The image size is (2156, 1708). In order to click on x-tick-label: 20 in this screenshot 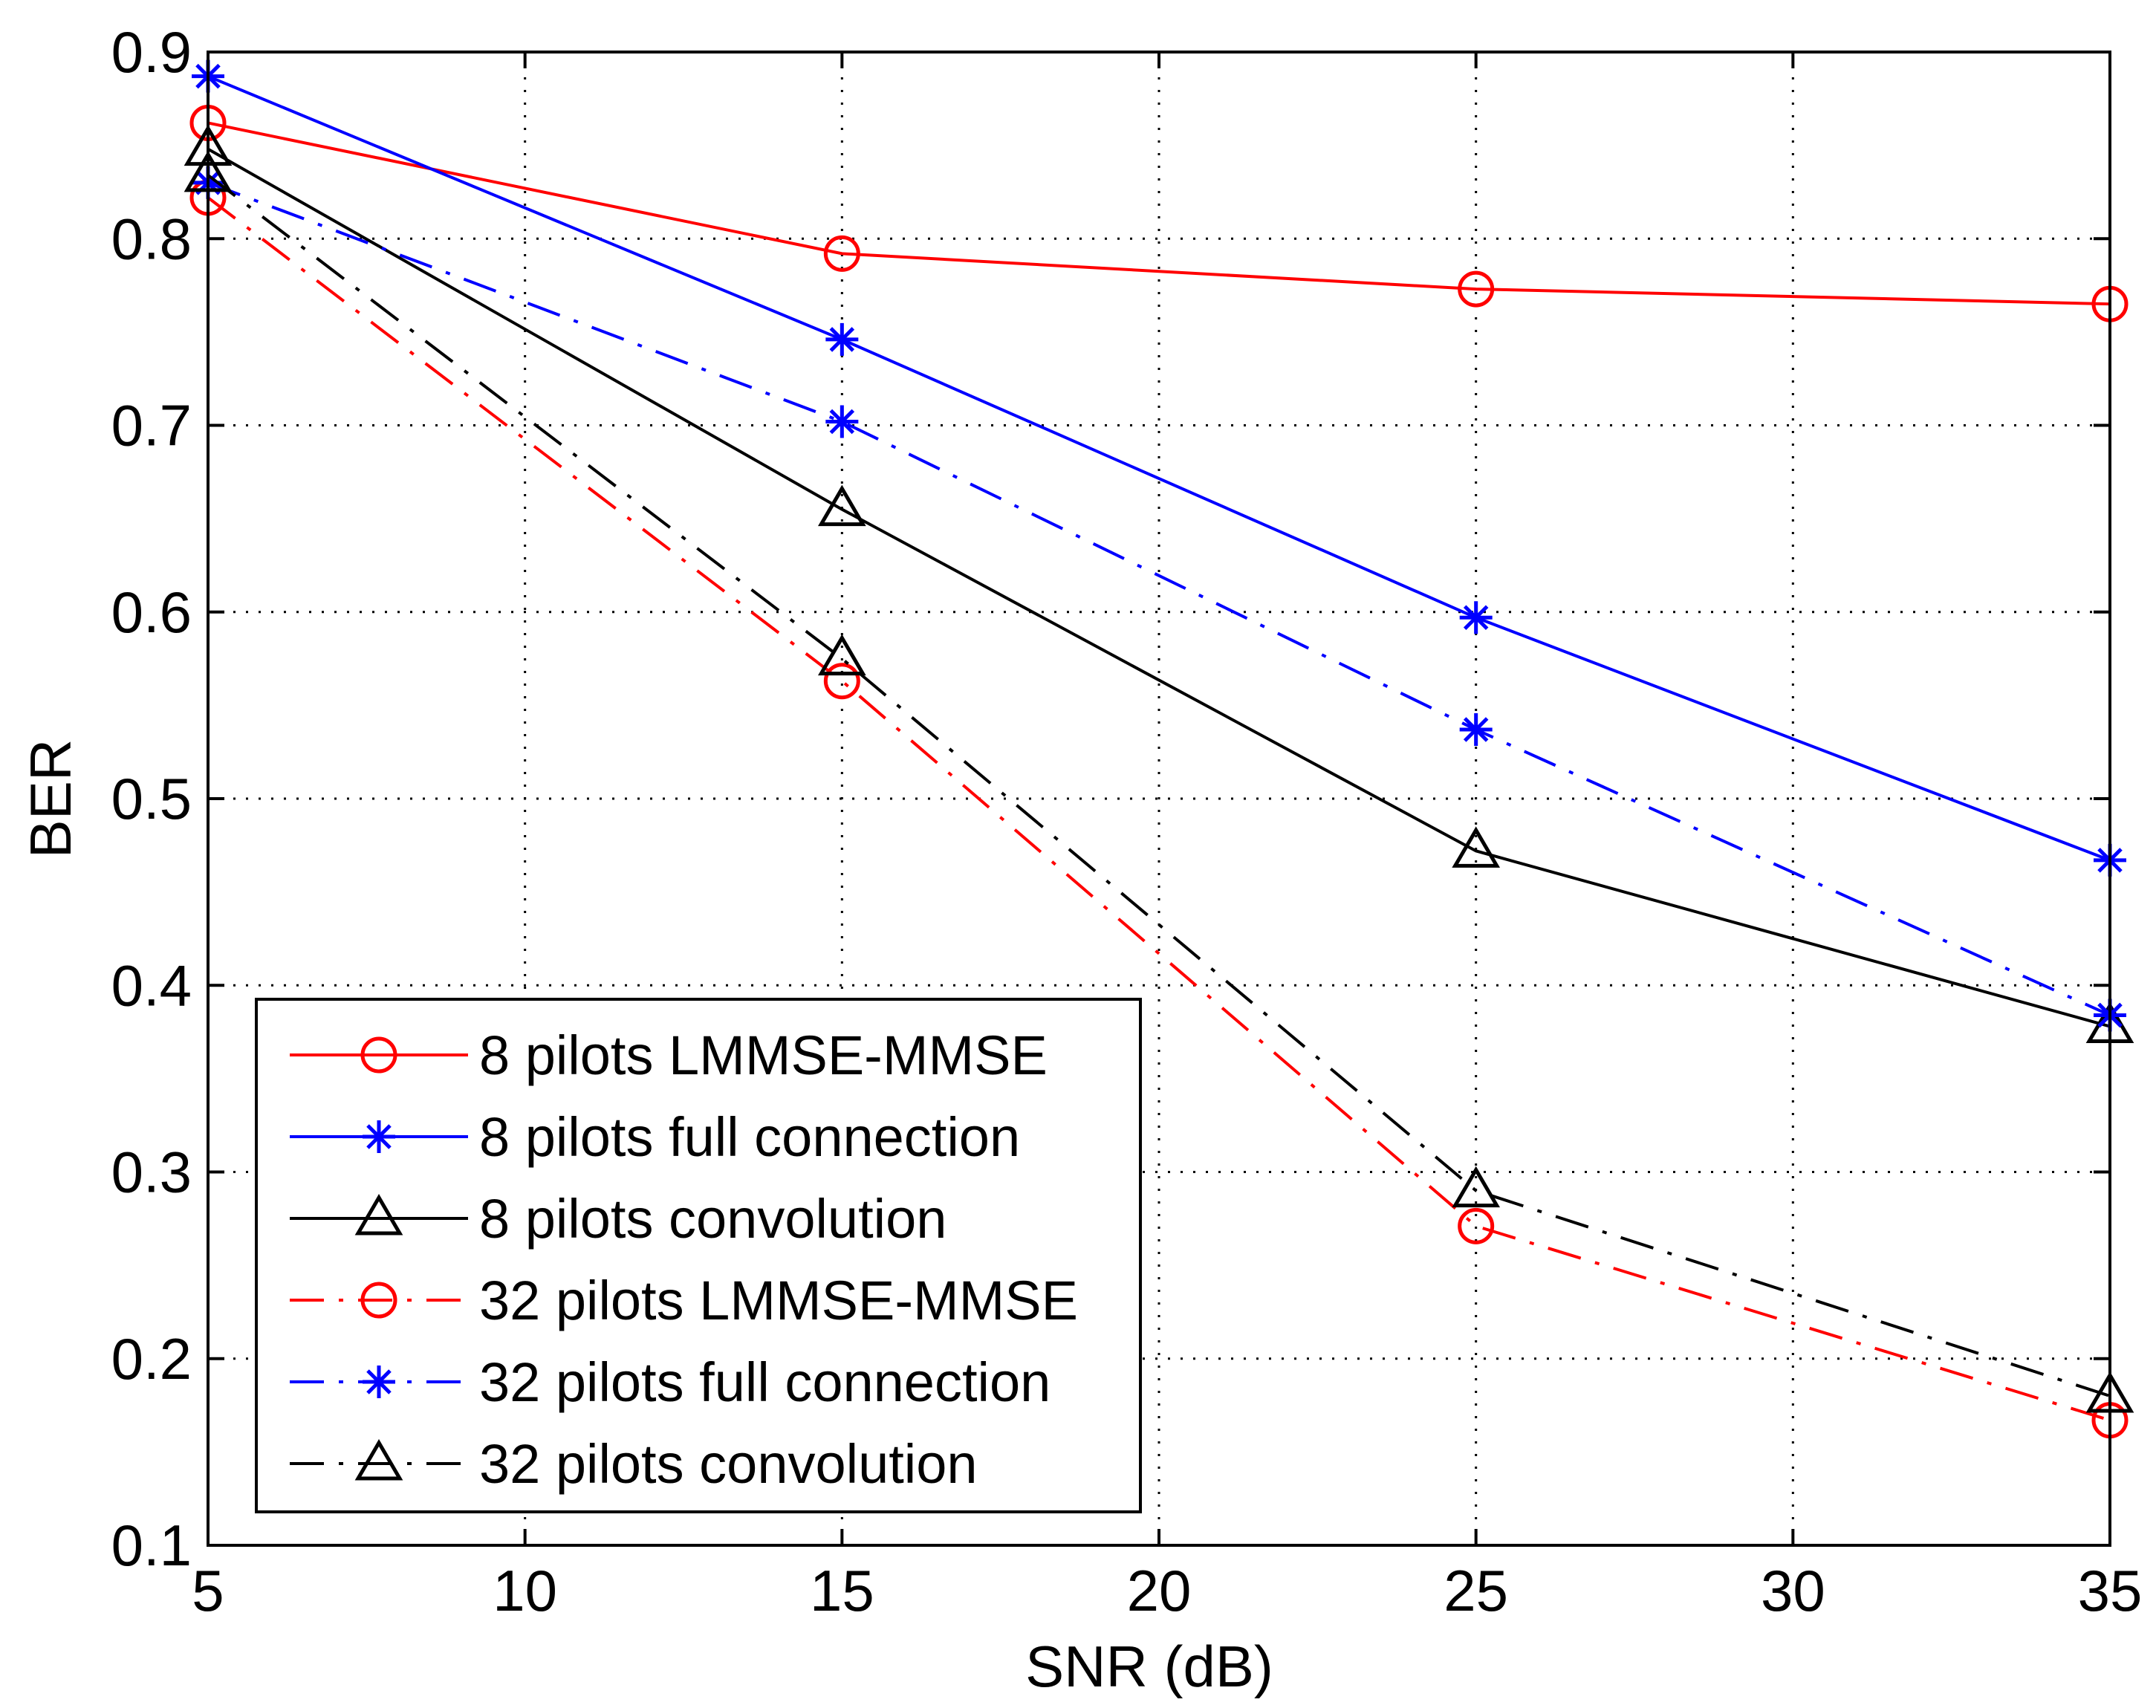, I will do `click(1159, 1590)`.